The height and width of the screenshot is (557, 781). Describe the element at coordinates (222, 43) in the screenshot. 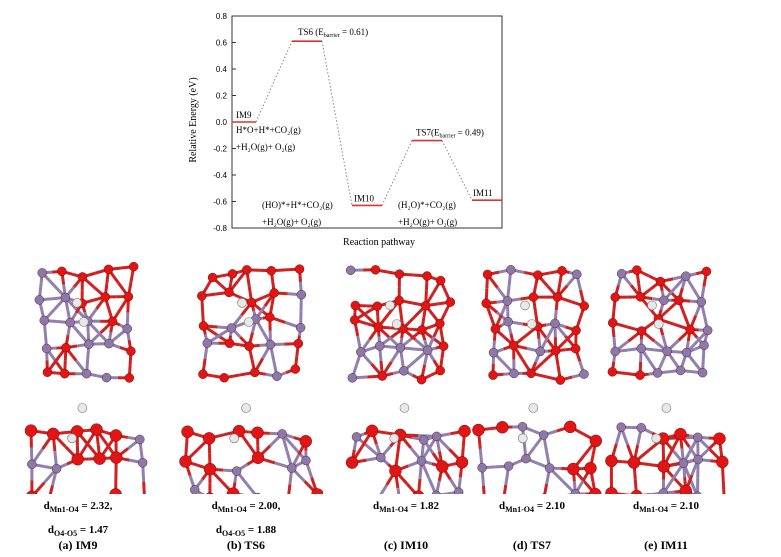

I see `y-tick-label: 0.6` at that location.